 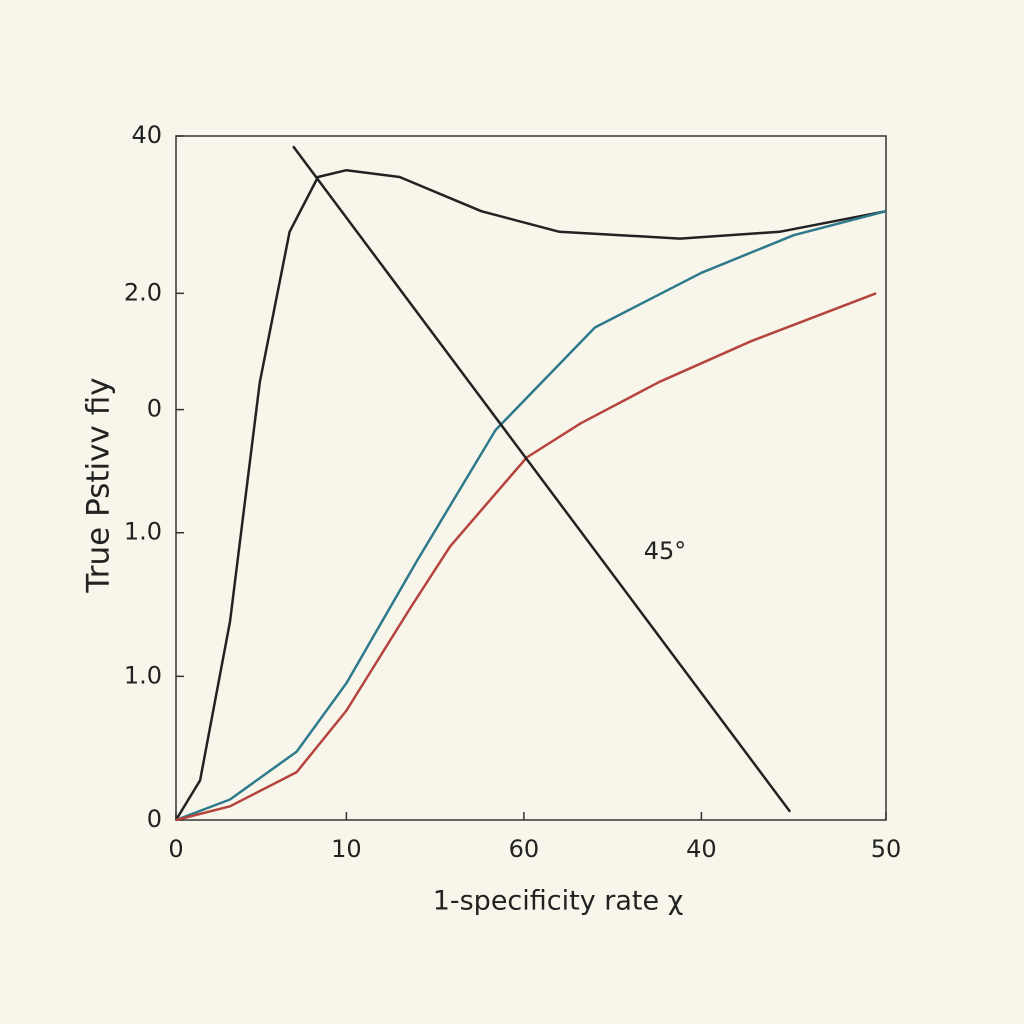 I want to click on x-tick-label: 40, so click(x=701, y=849).